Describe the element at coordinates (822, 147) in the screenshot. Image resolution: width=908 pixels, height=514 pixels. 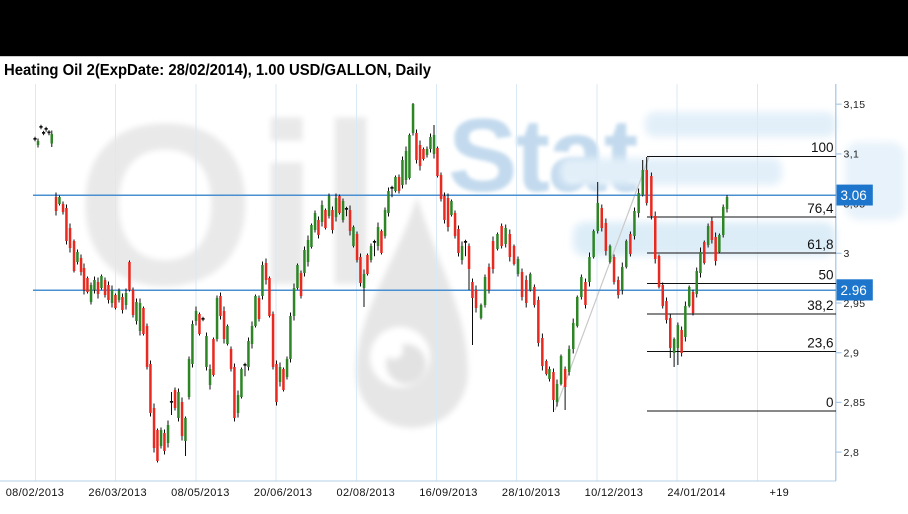
I see `svg-text: 100` at that location.